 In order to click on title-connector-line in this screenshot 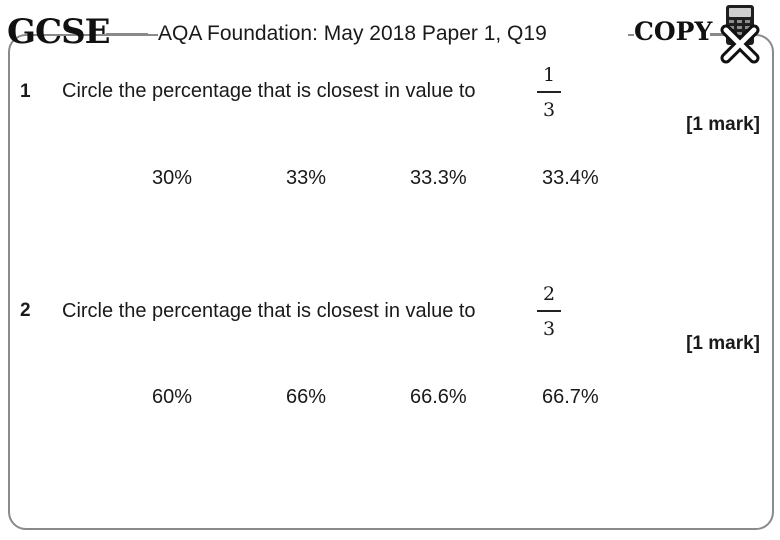, I will do `click(127, 34)`.